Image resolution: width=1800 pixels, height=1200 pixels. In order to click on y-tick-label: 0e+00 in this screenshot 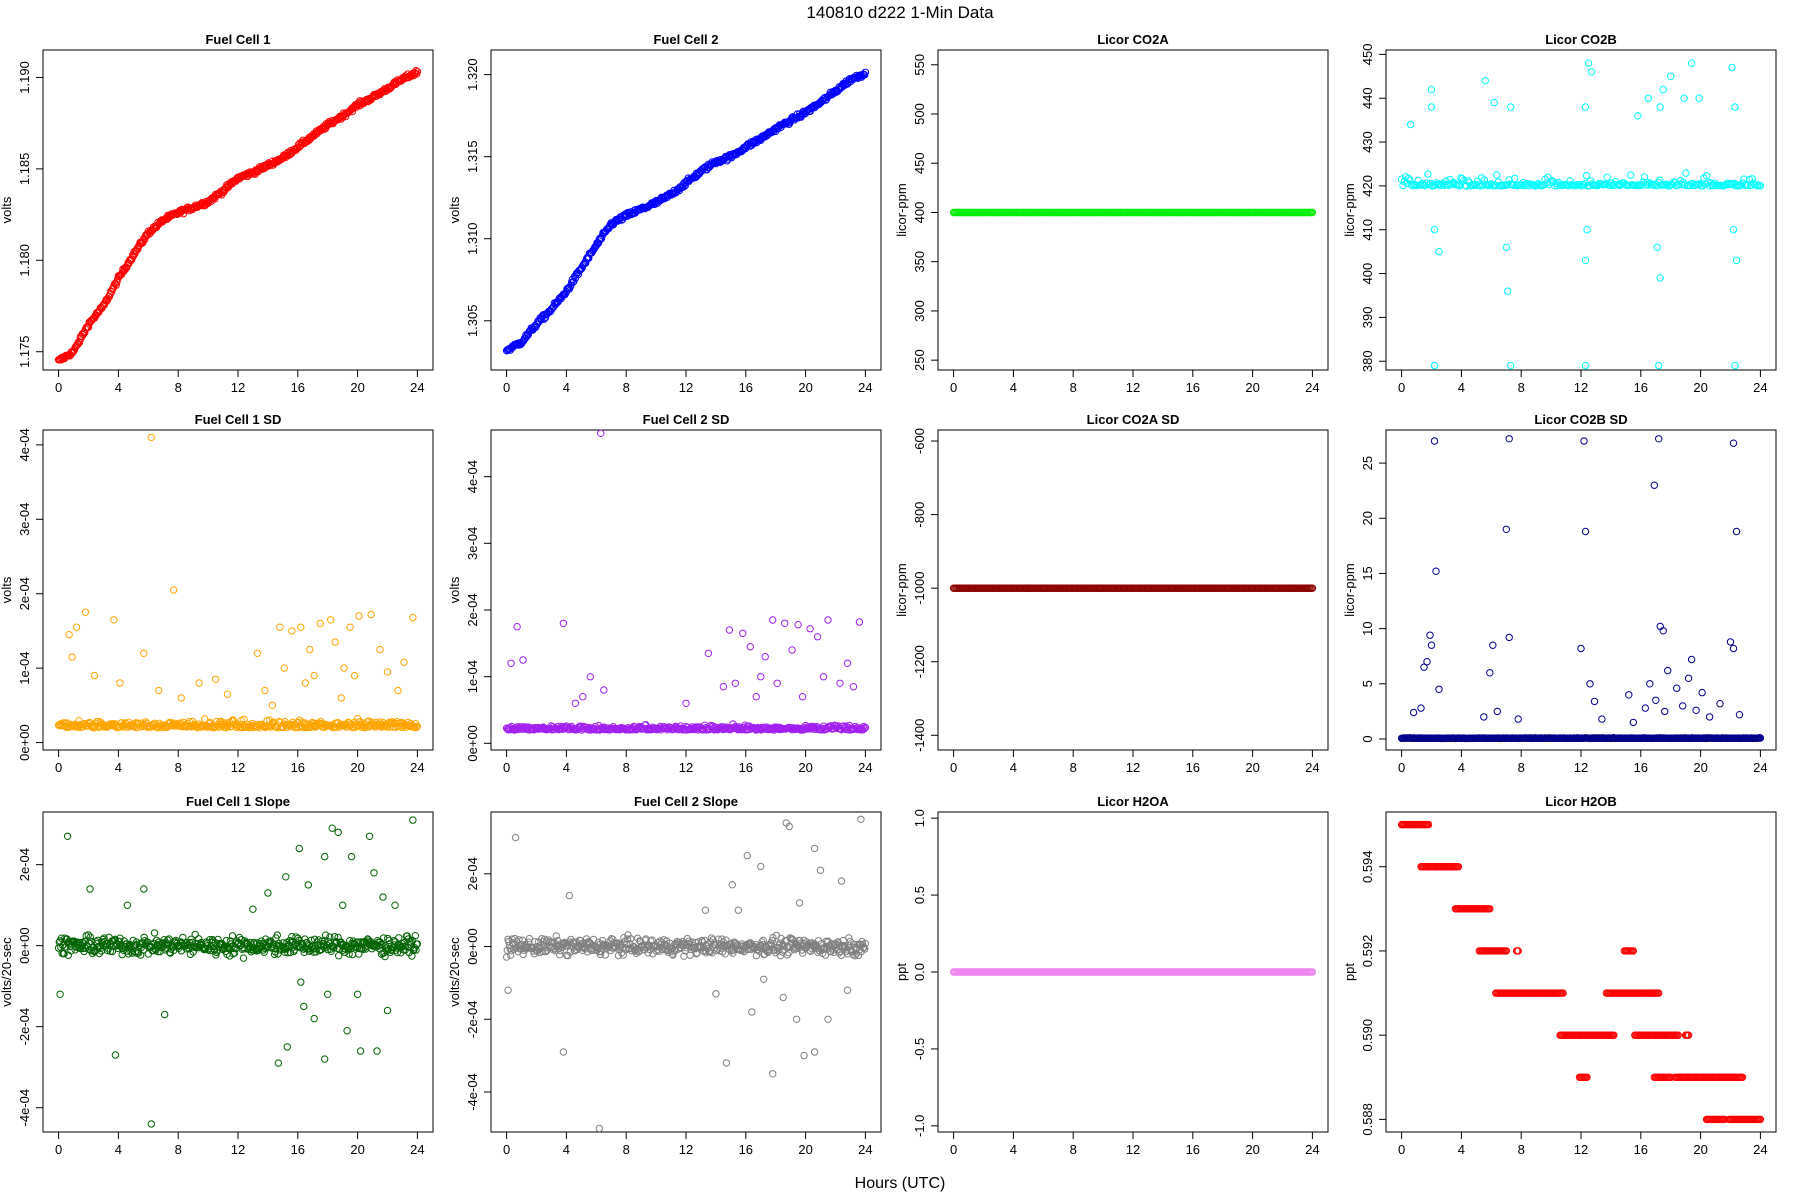, I will do `click(24, 742)`.